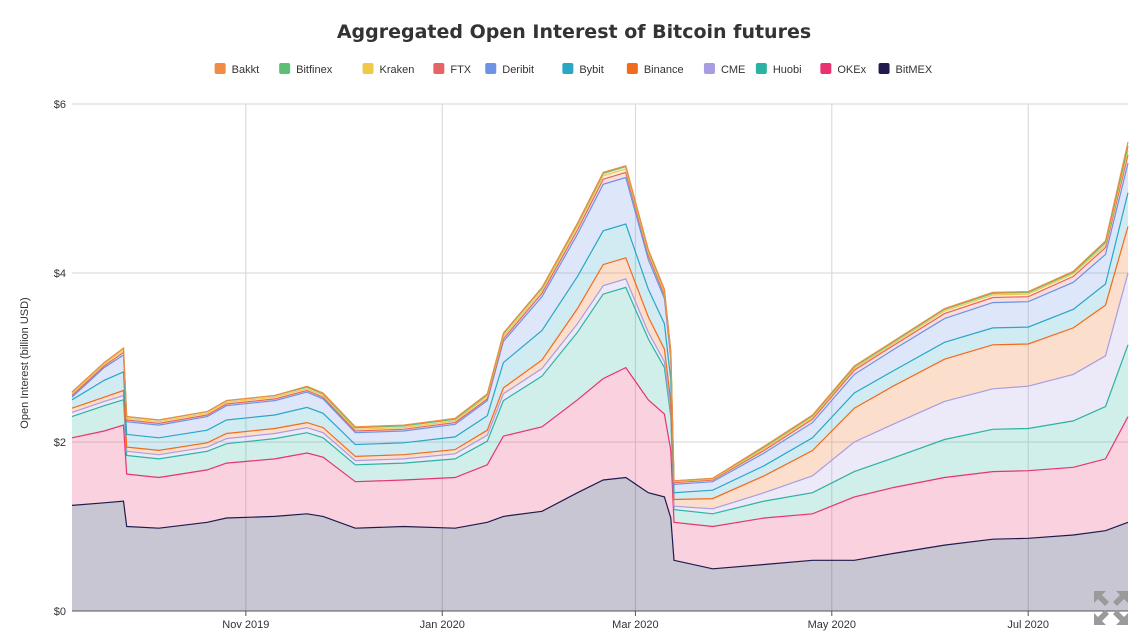  Describe the element at coordinates (245, 625) in the screenshot. I see `x-tick-label: Nov 2019` at that location.